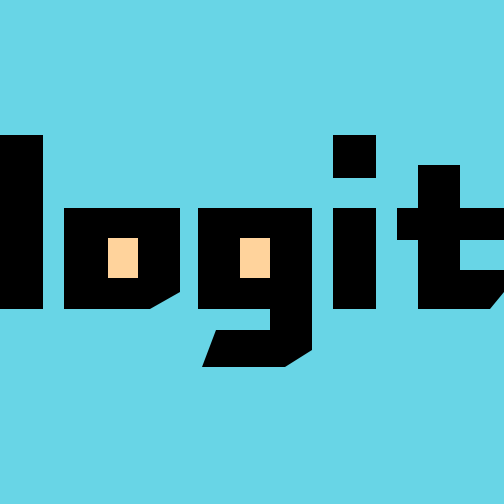  Describe the element at coordinates (255, 258) in the screenshot. I see `logo-counter-g` at that location.